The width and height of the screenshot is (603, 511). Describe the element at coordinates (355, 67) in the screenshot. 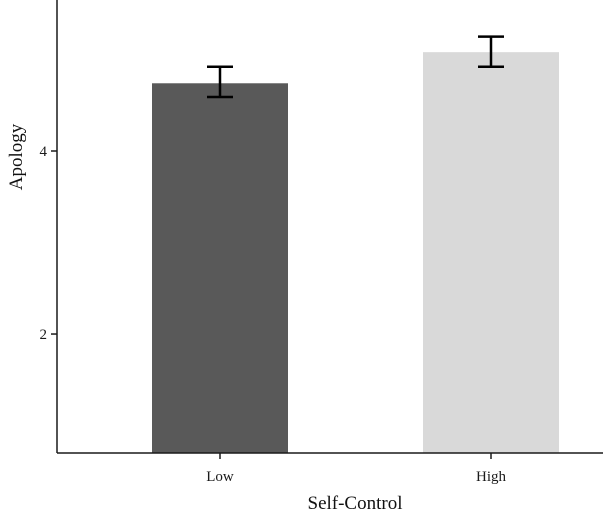

I see `error-bars-layer` at that location.